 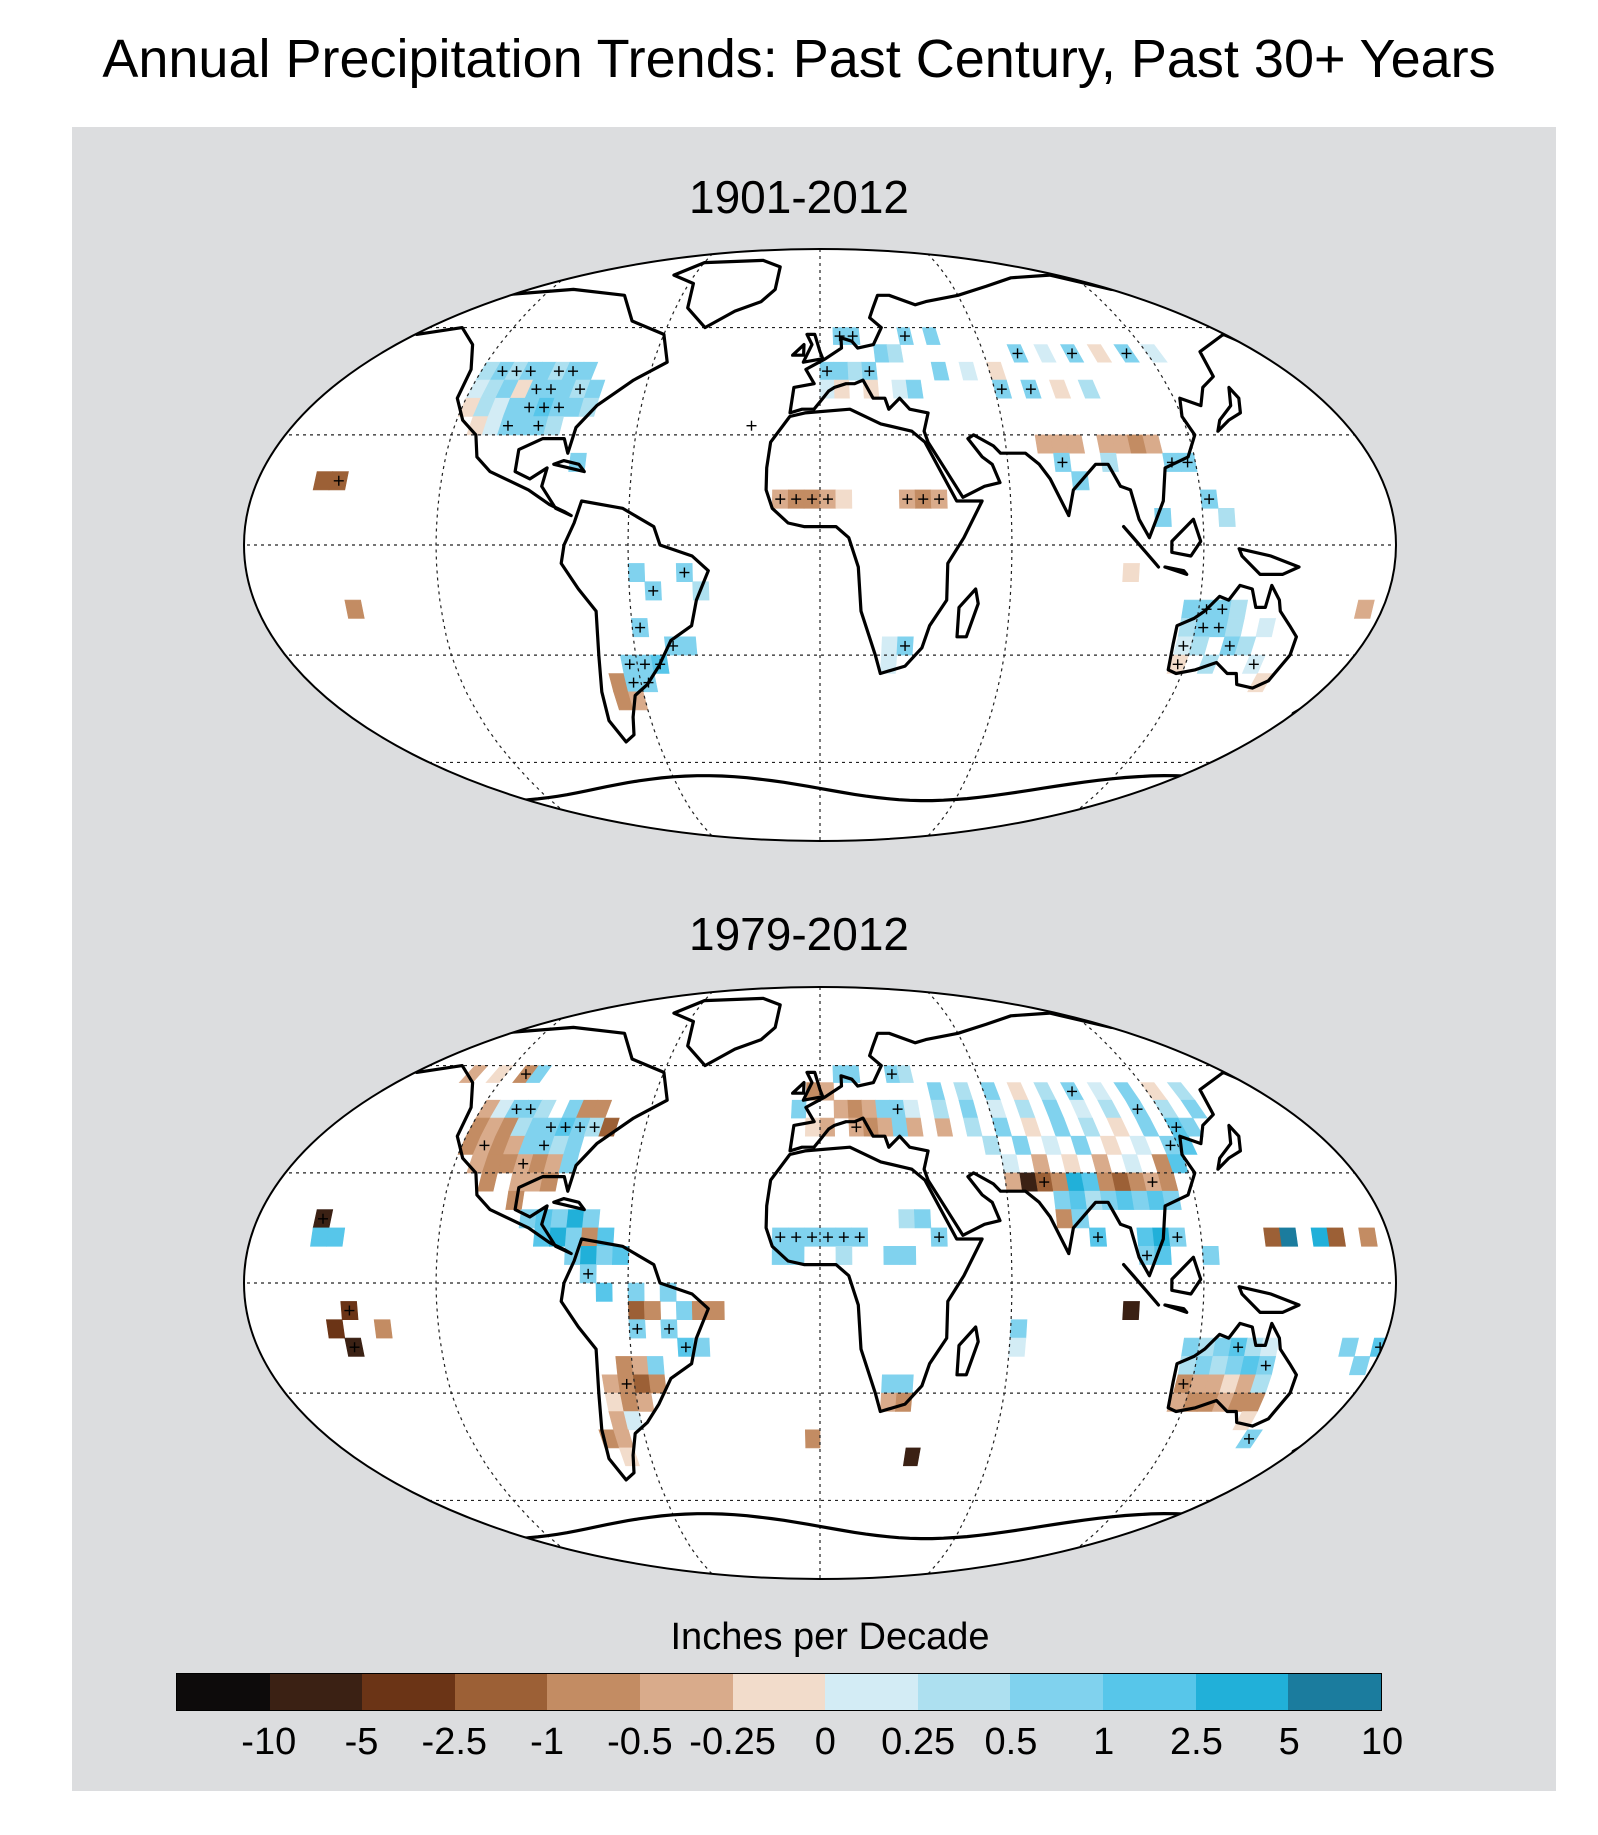 What do you see at coordinates (799, 197) in the screenshot?
I see `map-title-century: 1901-2012` at bounding box center [799, 197].